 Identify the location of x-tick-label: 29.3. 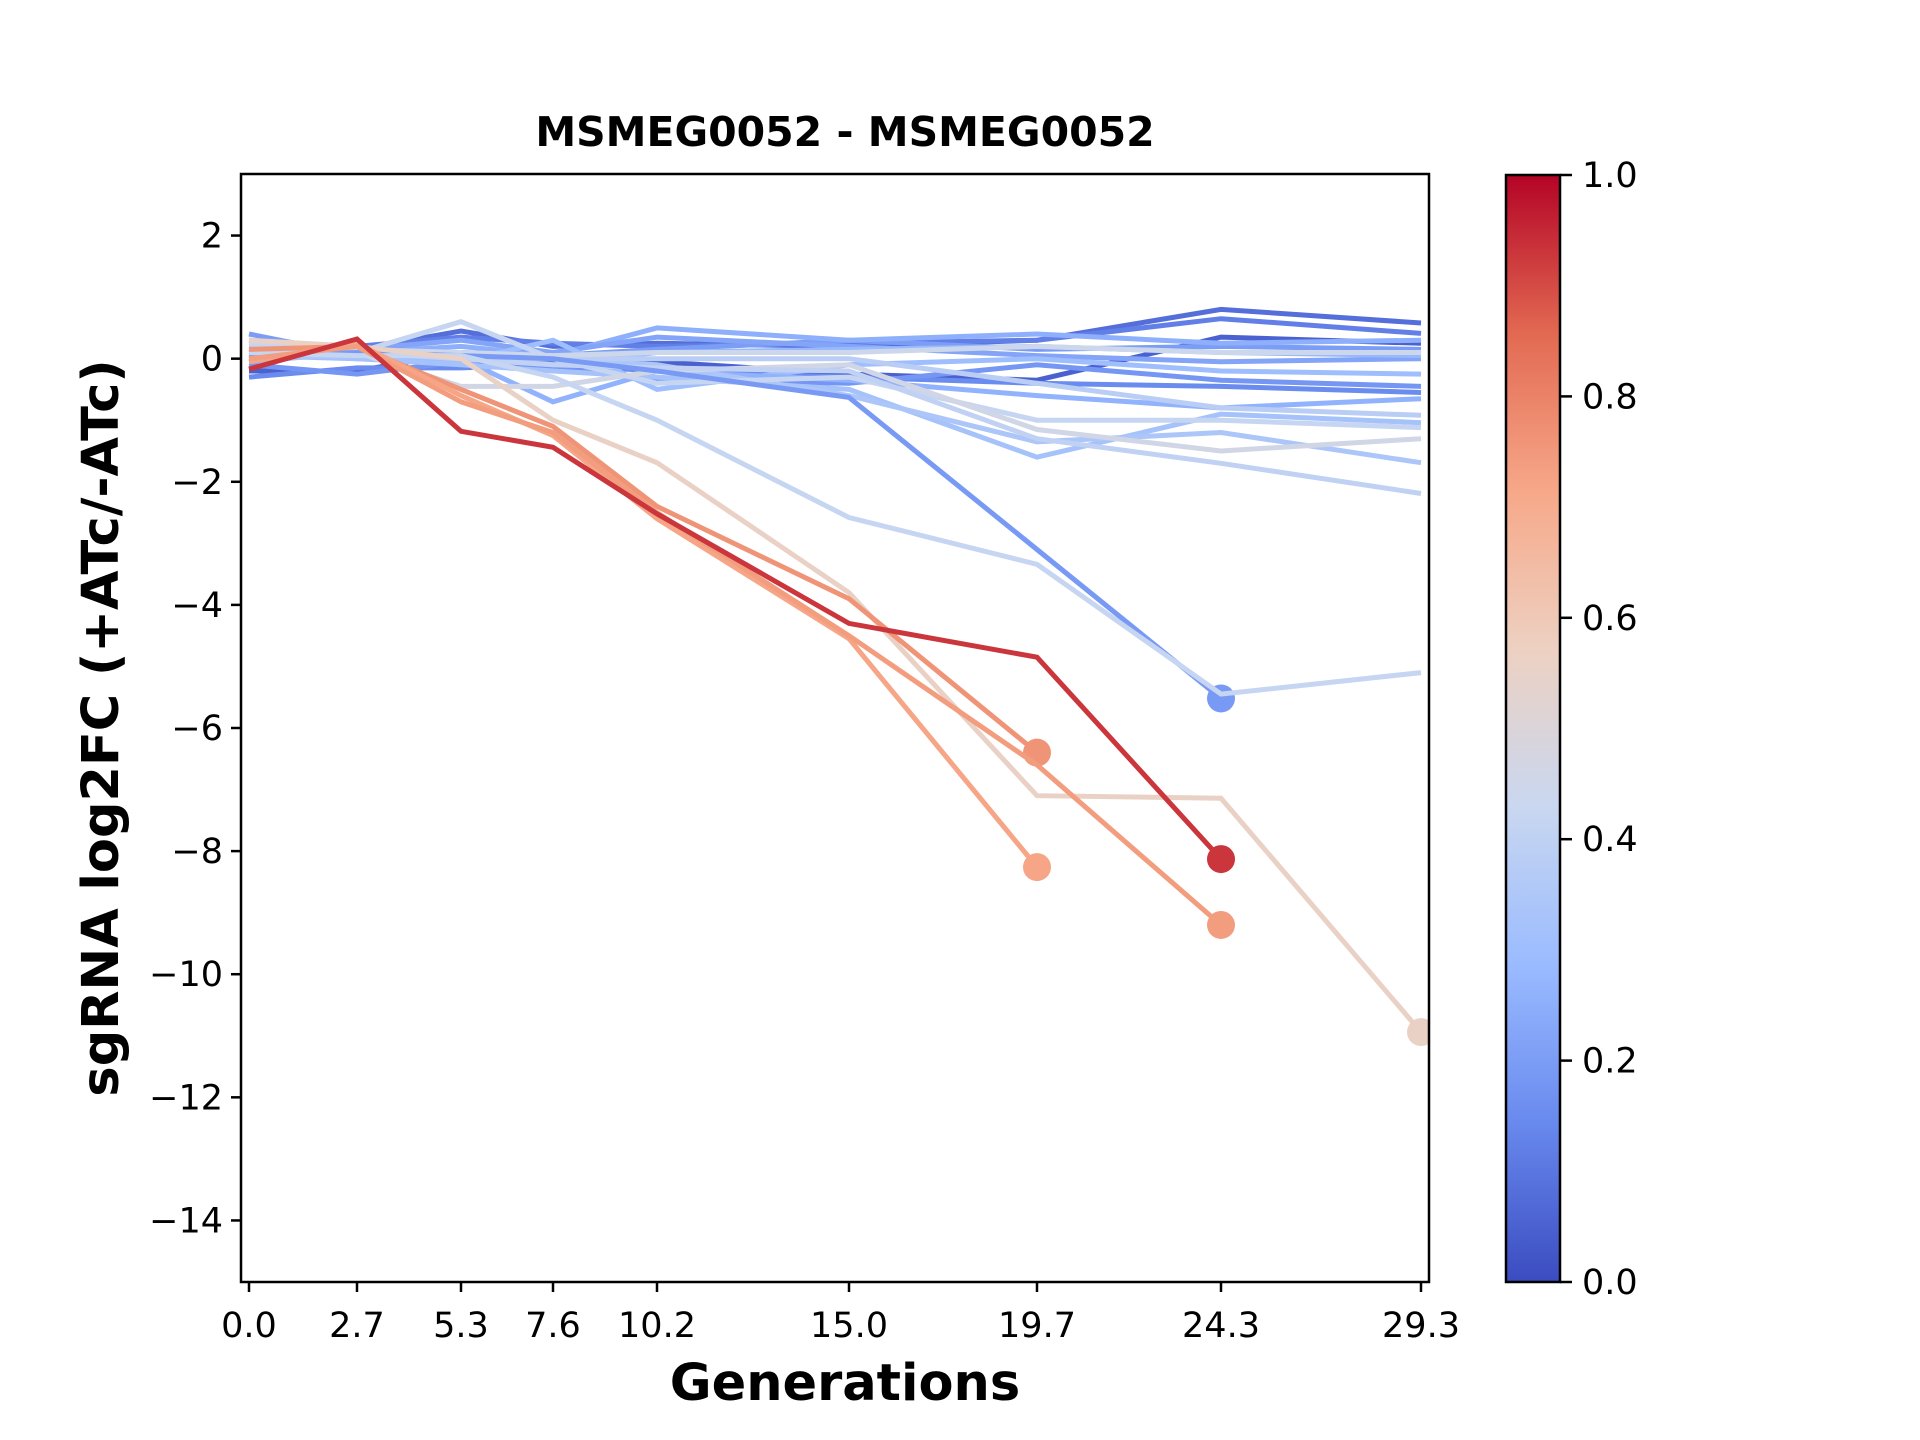
(1421, 1326).